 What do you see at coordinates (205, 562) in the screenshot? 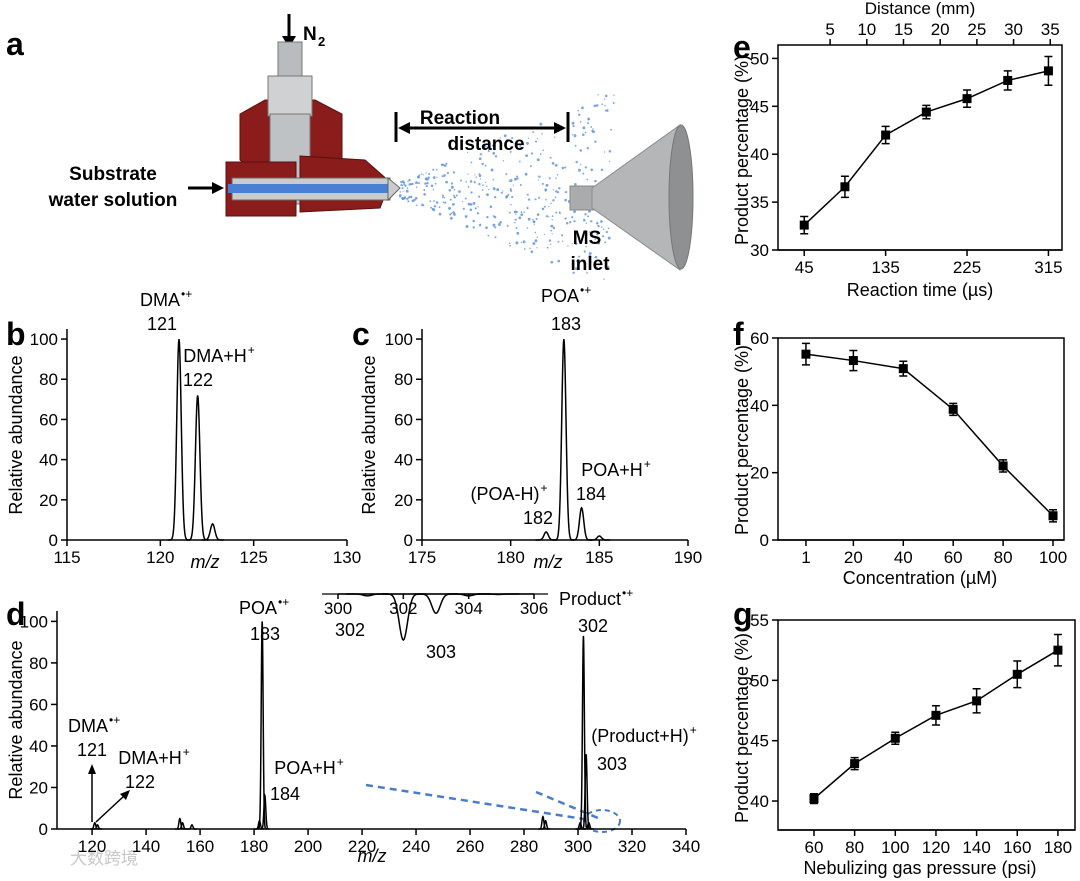
I see `x-axis-label: m/z` at bounding box center [205, 562].